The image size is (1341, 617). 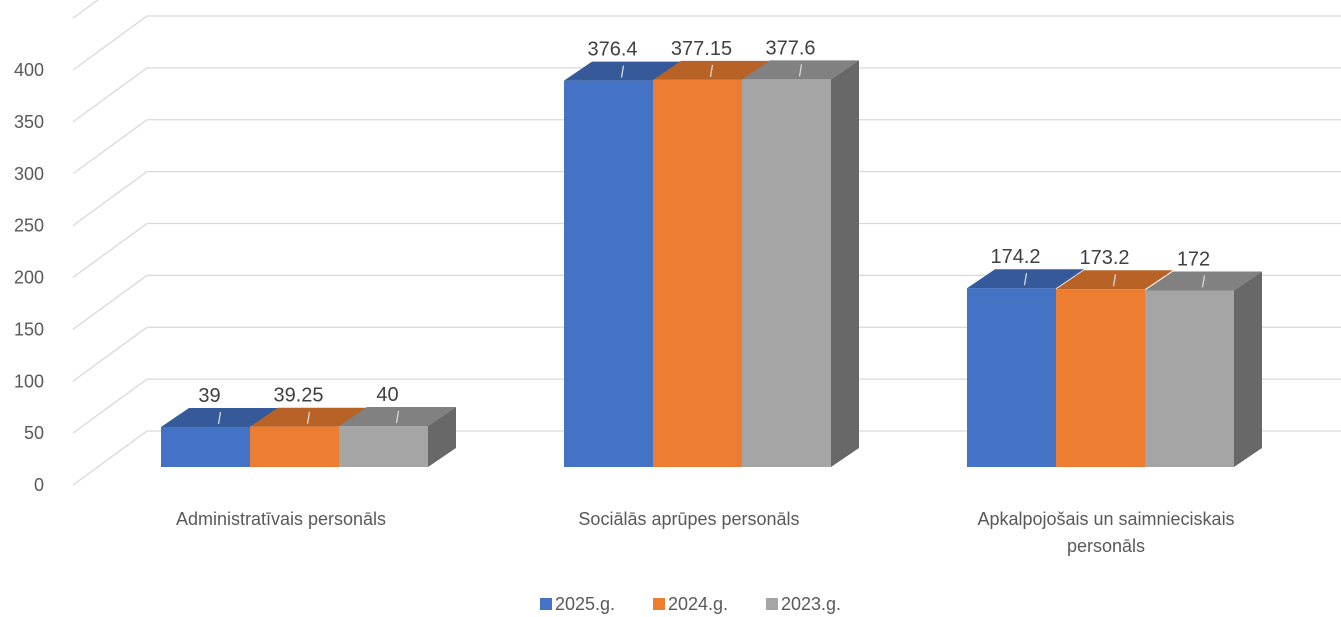 I want to click on data-label: 172, so click(x=1193, y=259).